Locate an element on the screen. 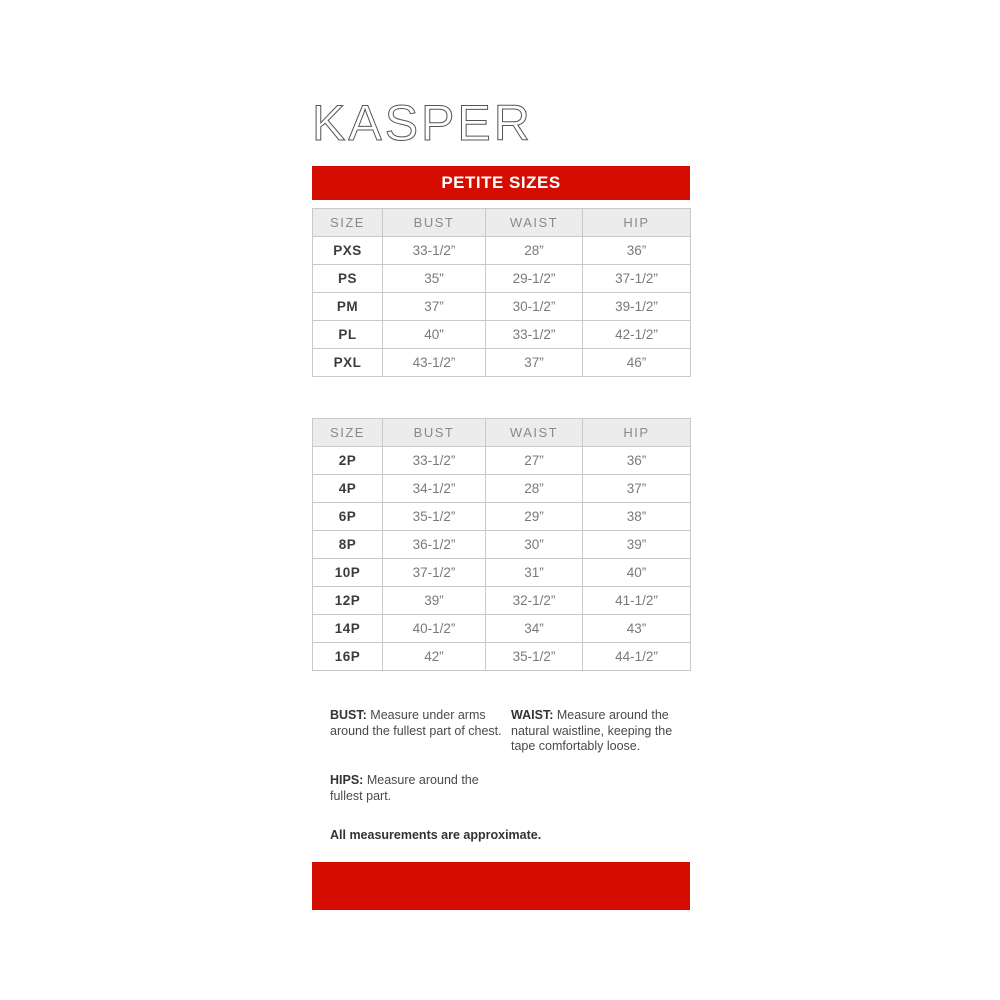 This screenshot has width=1000, height=1000. table-row: PS 35” 29-1/2” 37-1/2” is located at coordinates (501, 278).